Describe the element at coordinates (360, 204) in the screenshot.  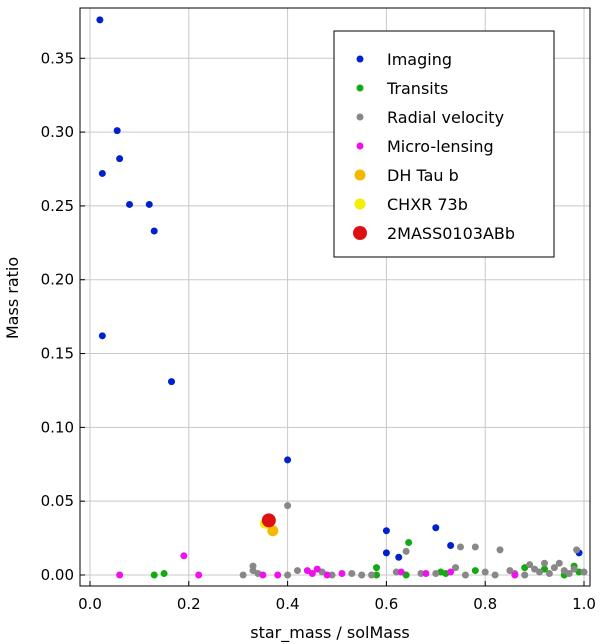
I see `legend-marker-chxr-73b` at that location.